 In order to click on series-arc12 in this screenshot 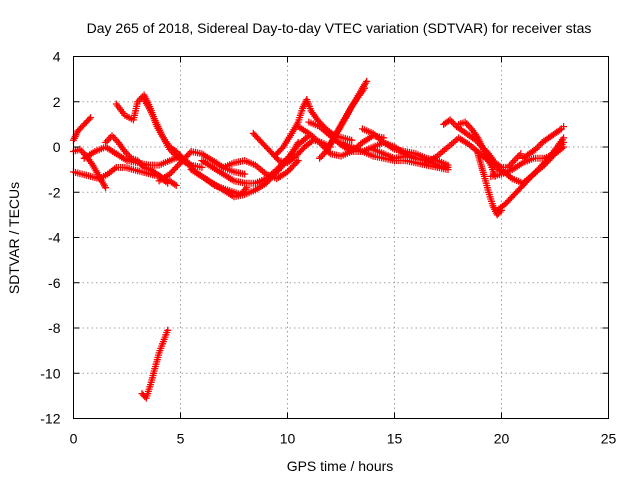, I will do `click(260, 170)`.